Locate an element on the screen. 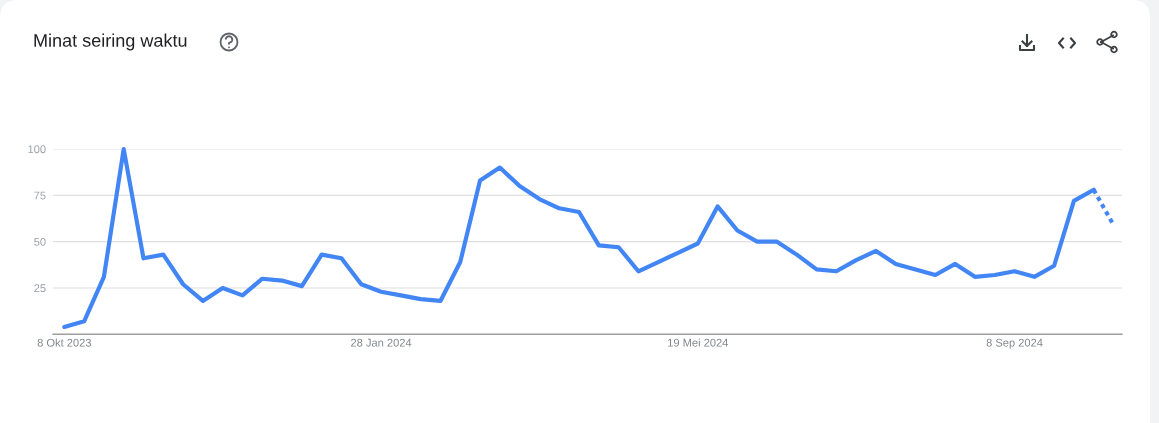 The height and width of the screenshot is (423, 1159). y-tick-label: 25 is located at coordinates (40, 288).